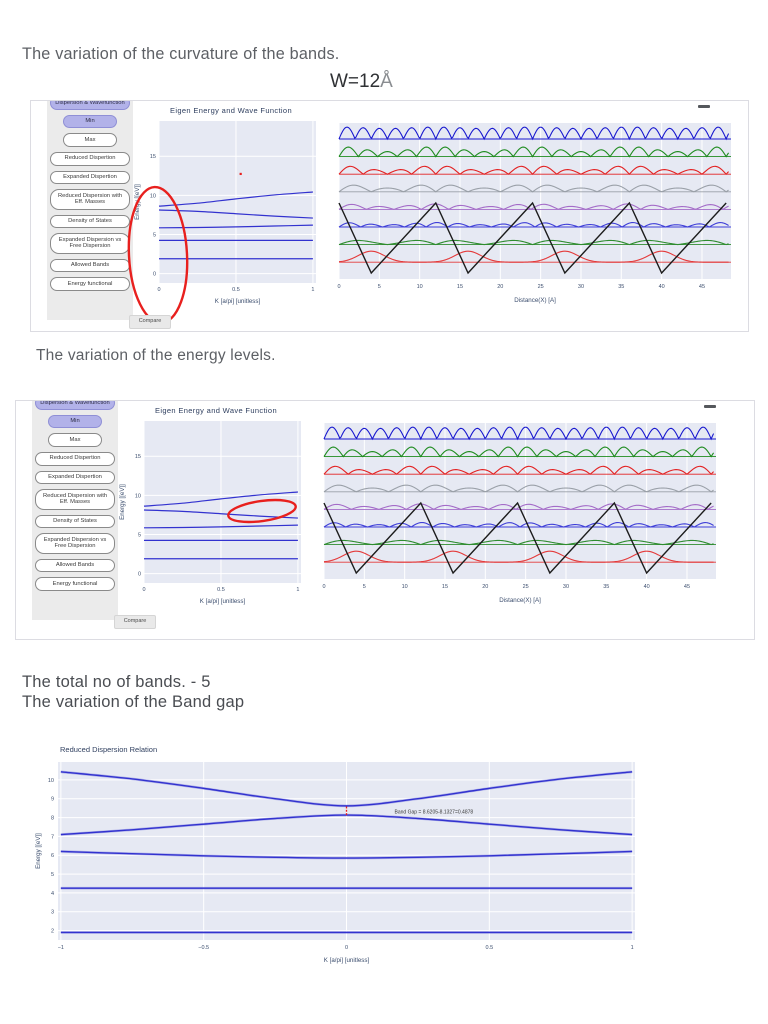  What do you see at coordinates (156, 355) in the screenshot?
I see `heading-energy-levels: The variation of the energy levels.` at bounding box center [156, 355].